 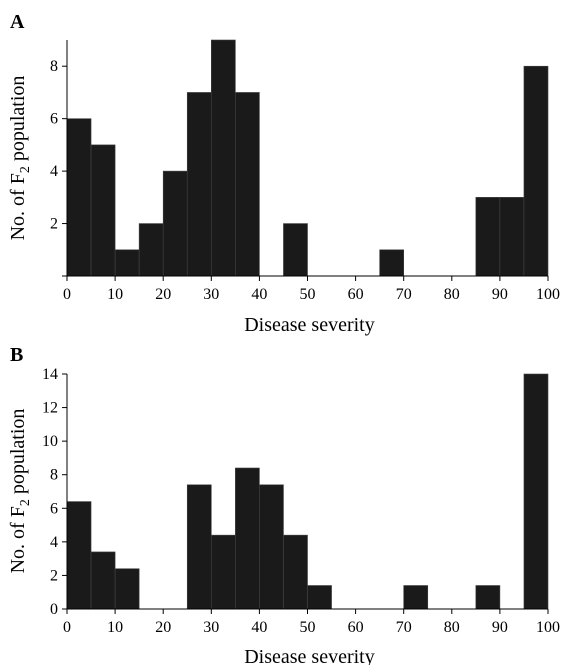 What do you see at coordinates (54, 609) in the screenshot?
I see `y-tick-label: 0` at bounding box center [54, 609].